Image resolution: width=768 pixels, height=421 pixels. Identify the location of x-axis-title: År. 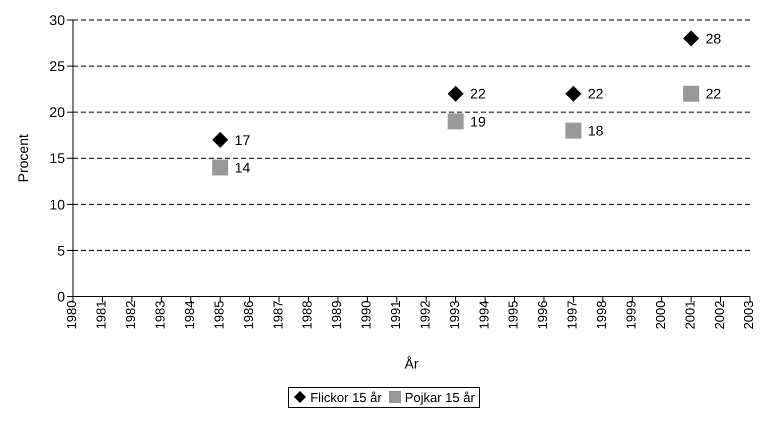
(411, 364).